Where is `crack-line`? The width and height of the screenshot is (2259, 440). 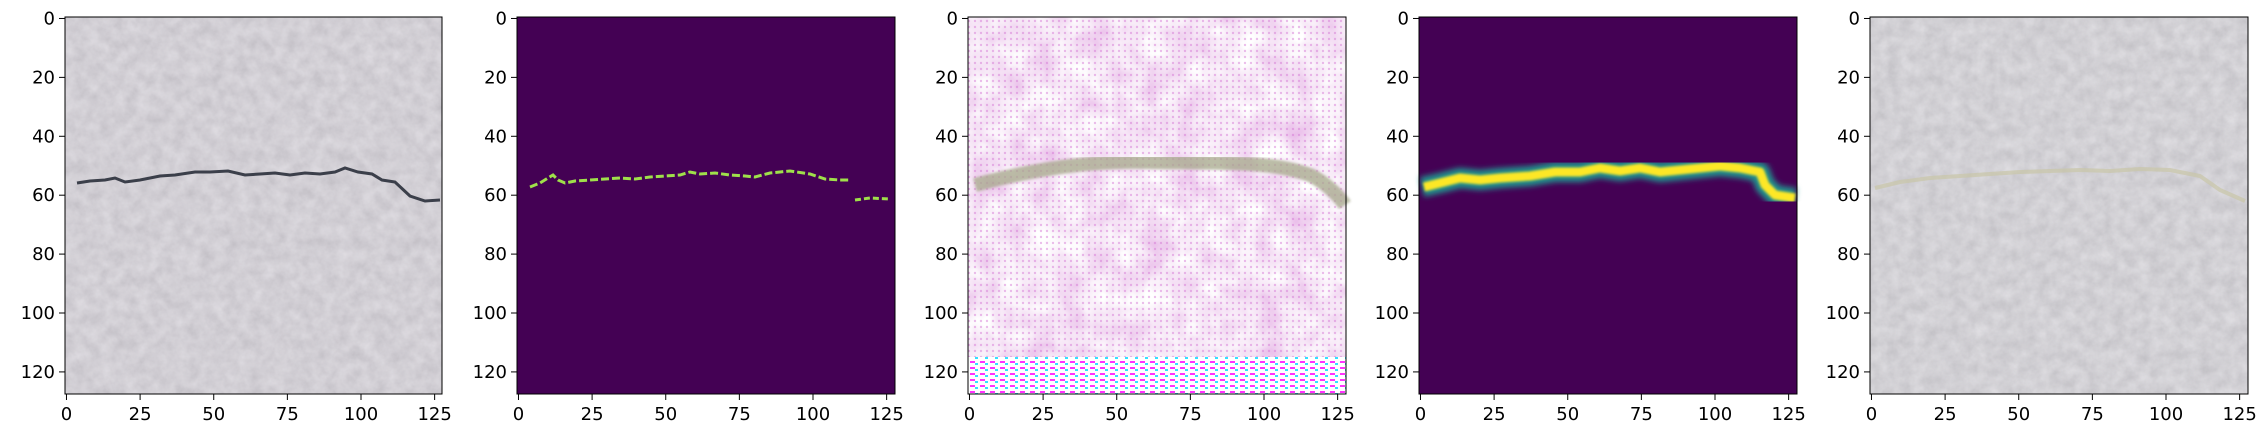
crack-line is located at coordinates (258, 184).